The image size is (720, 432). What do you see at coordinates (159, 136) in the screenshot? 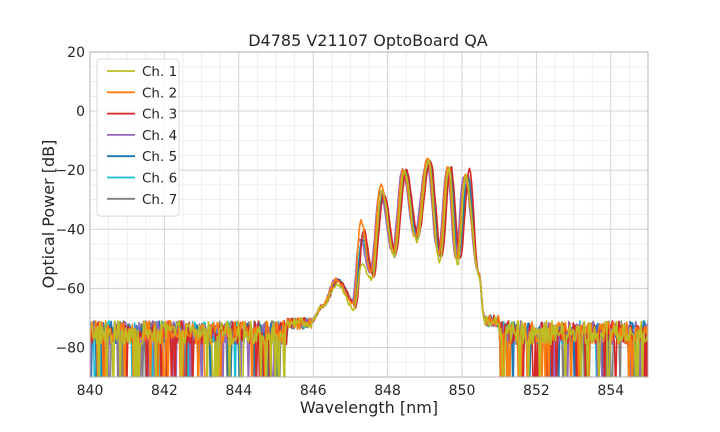
I see `legend-label-ch-4: Ch. 4` at bounding box center [159, 136].